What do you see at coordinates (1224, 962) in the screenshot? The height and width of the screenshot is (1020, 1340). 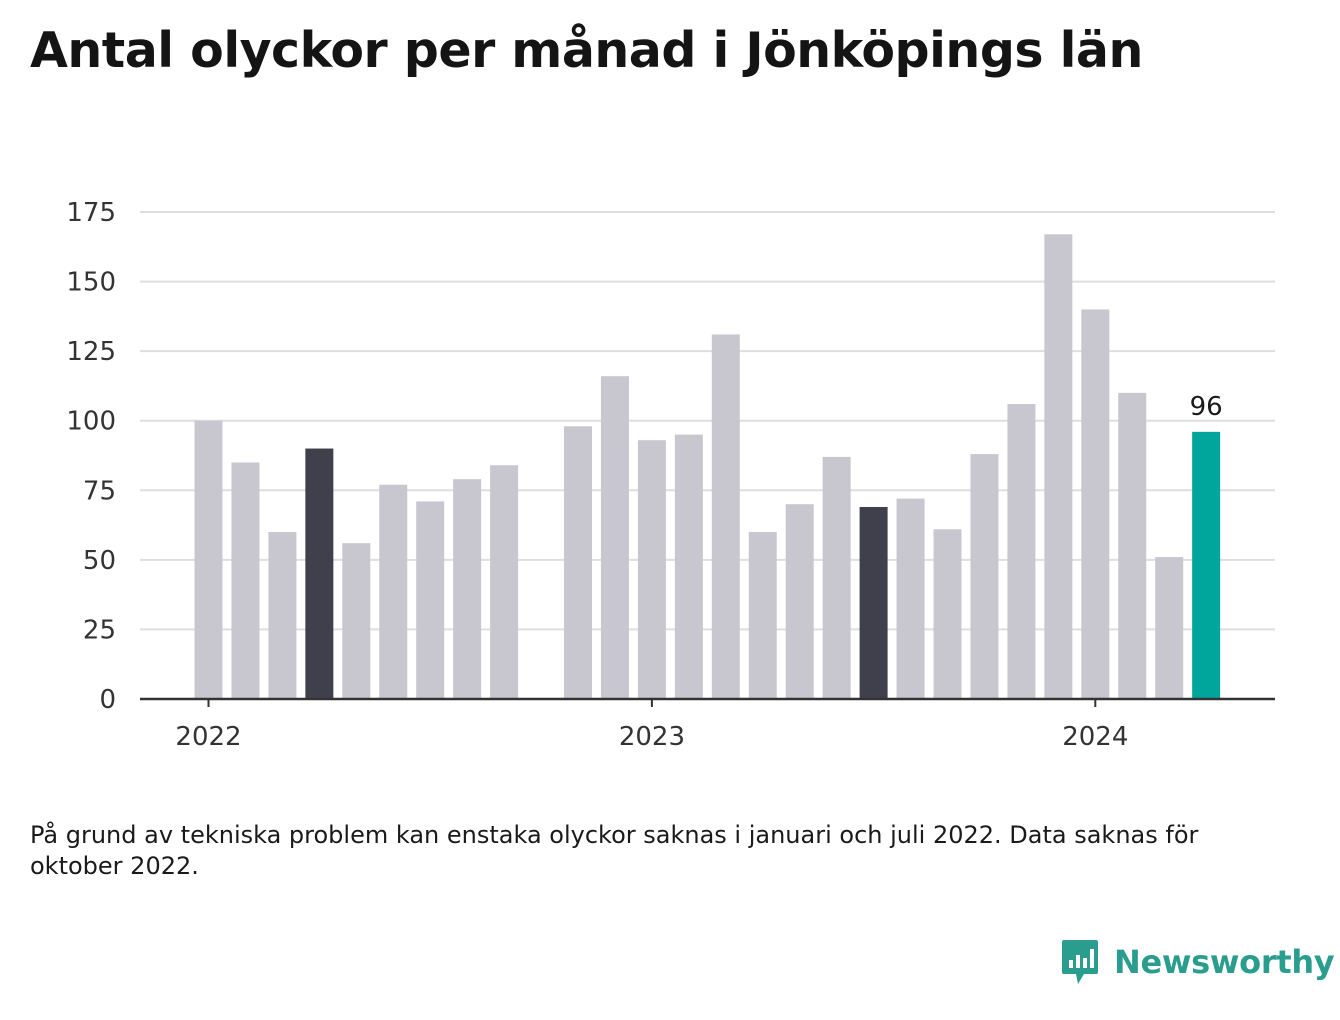 I see `brand-name: Newsworthy` at bounding box center [1224, 962].